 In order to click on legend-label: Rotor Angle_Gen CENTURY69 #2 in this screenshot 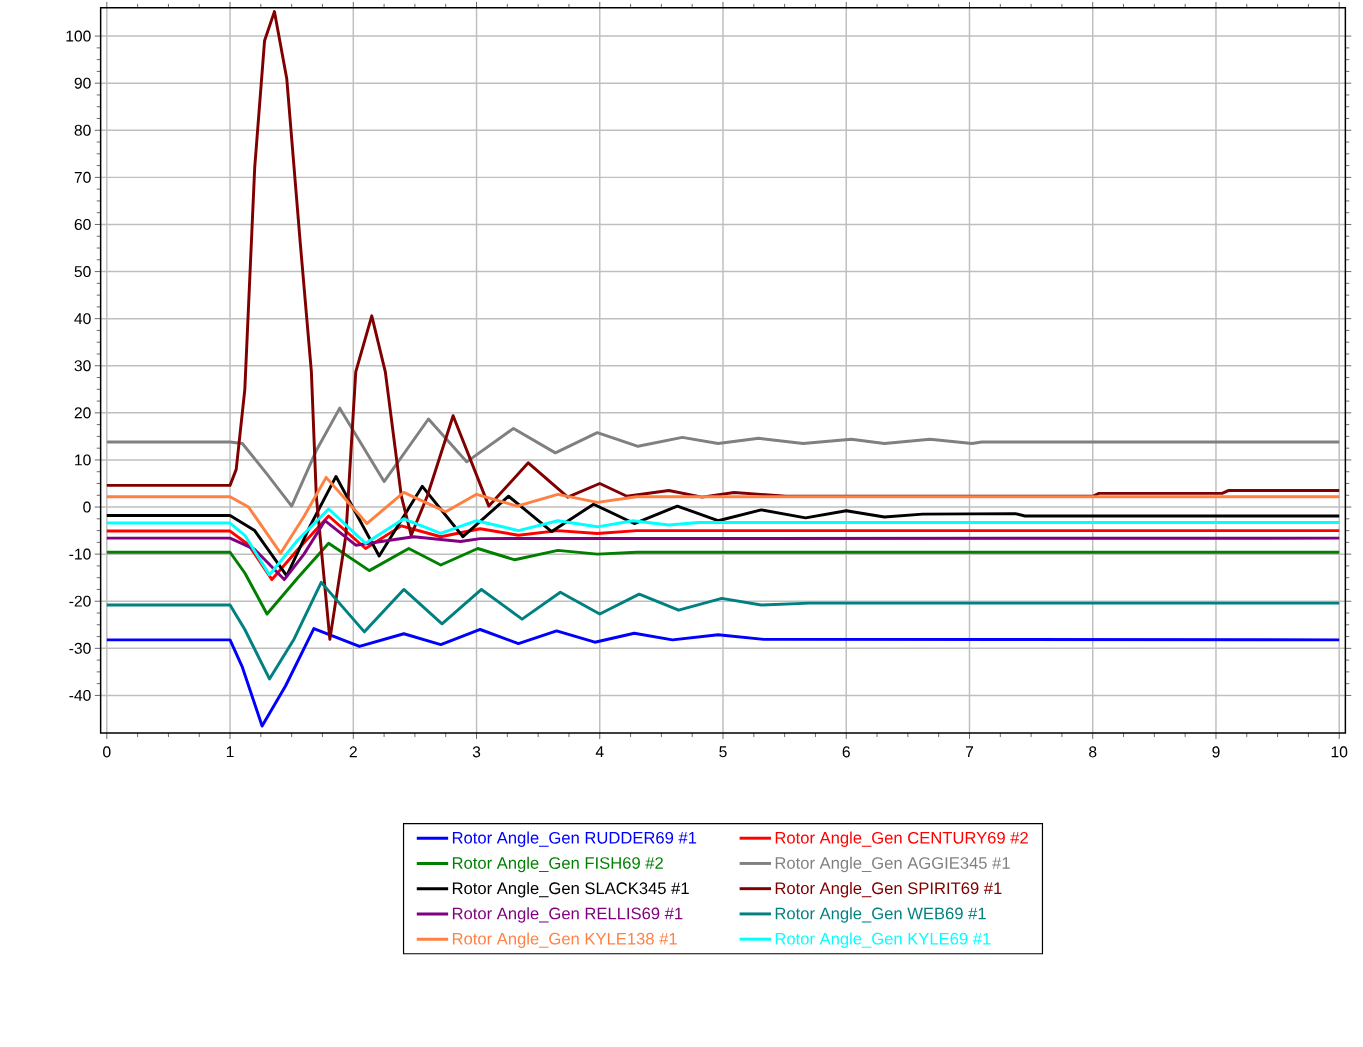, I will do `click(901, 839)`.